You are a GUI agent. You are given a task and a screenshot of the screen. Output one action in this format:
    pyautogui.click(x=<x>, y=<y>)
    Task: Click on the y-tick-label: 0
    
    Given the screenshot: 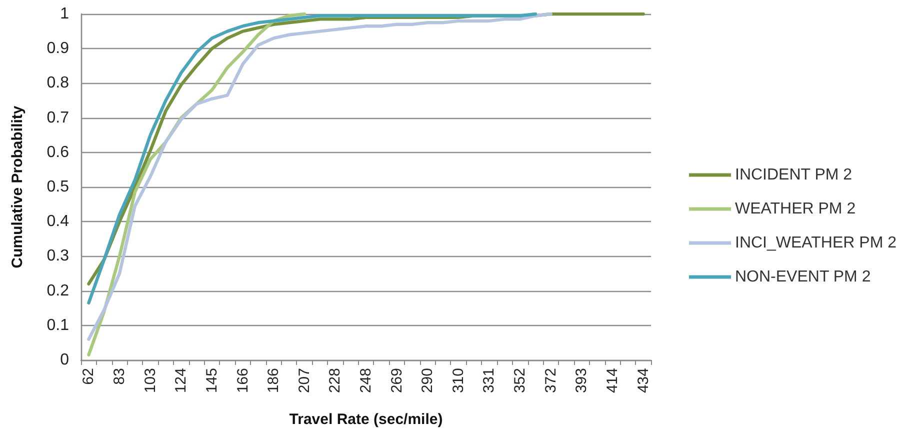 What is the action you would take?
    pyautogui.click(x=65, y=360)
    